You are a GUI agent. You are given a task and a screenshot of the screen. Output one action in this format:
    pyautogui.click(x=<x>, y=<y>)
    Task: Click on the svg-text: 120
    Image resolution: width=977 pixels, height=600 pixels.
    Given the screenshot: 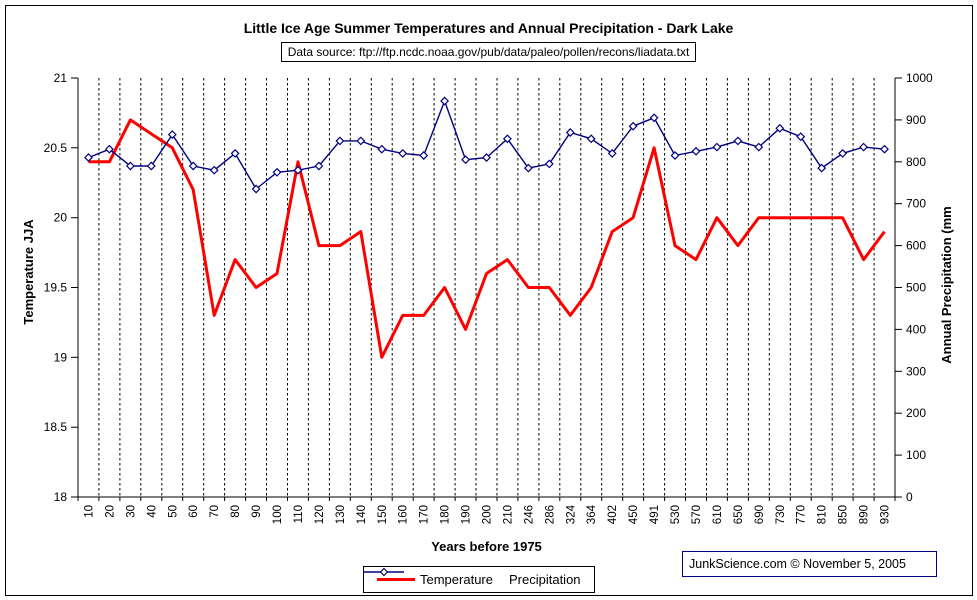 What is the action you would take?
    pyautogui.click(x=320, y=514)
    